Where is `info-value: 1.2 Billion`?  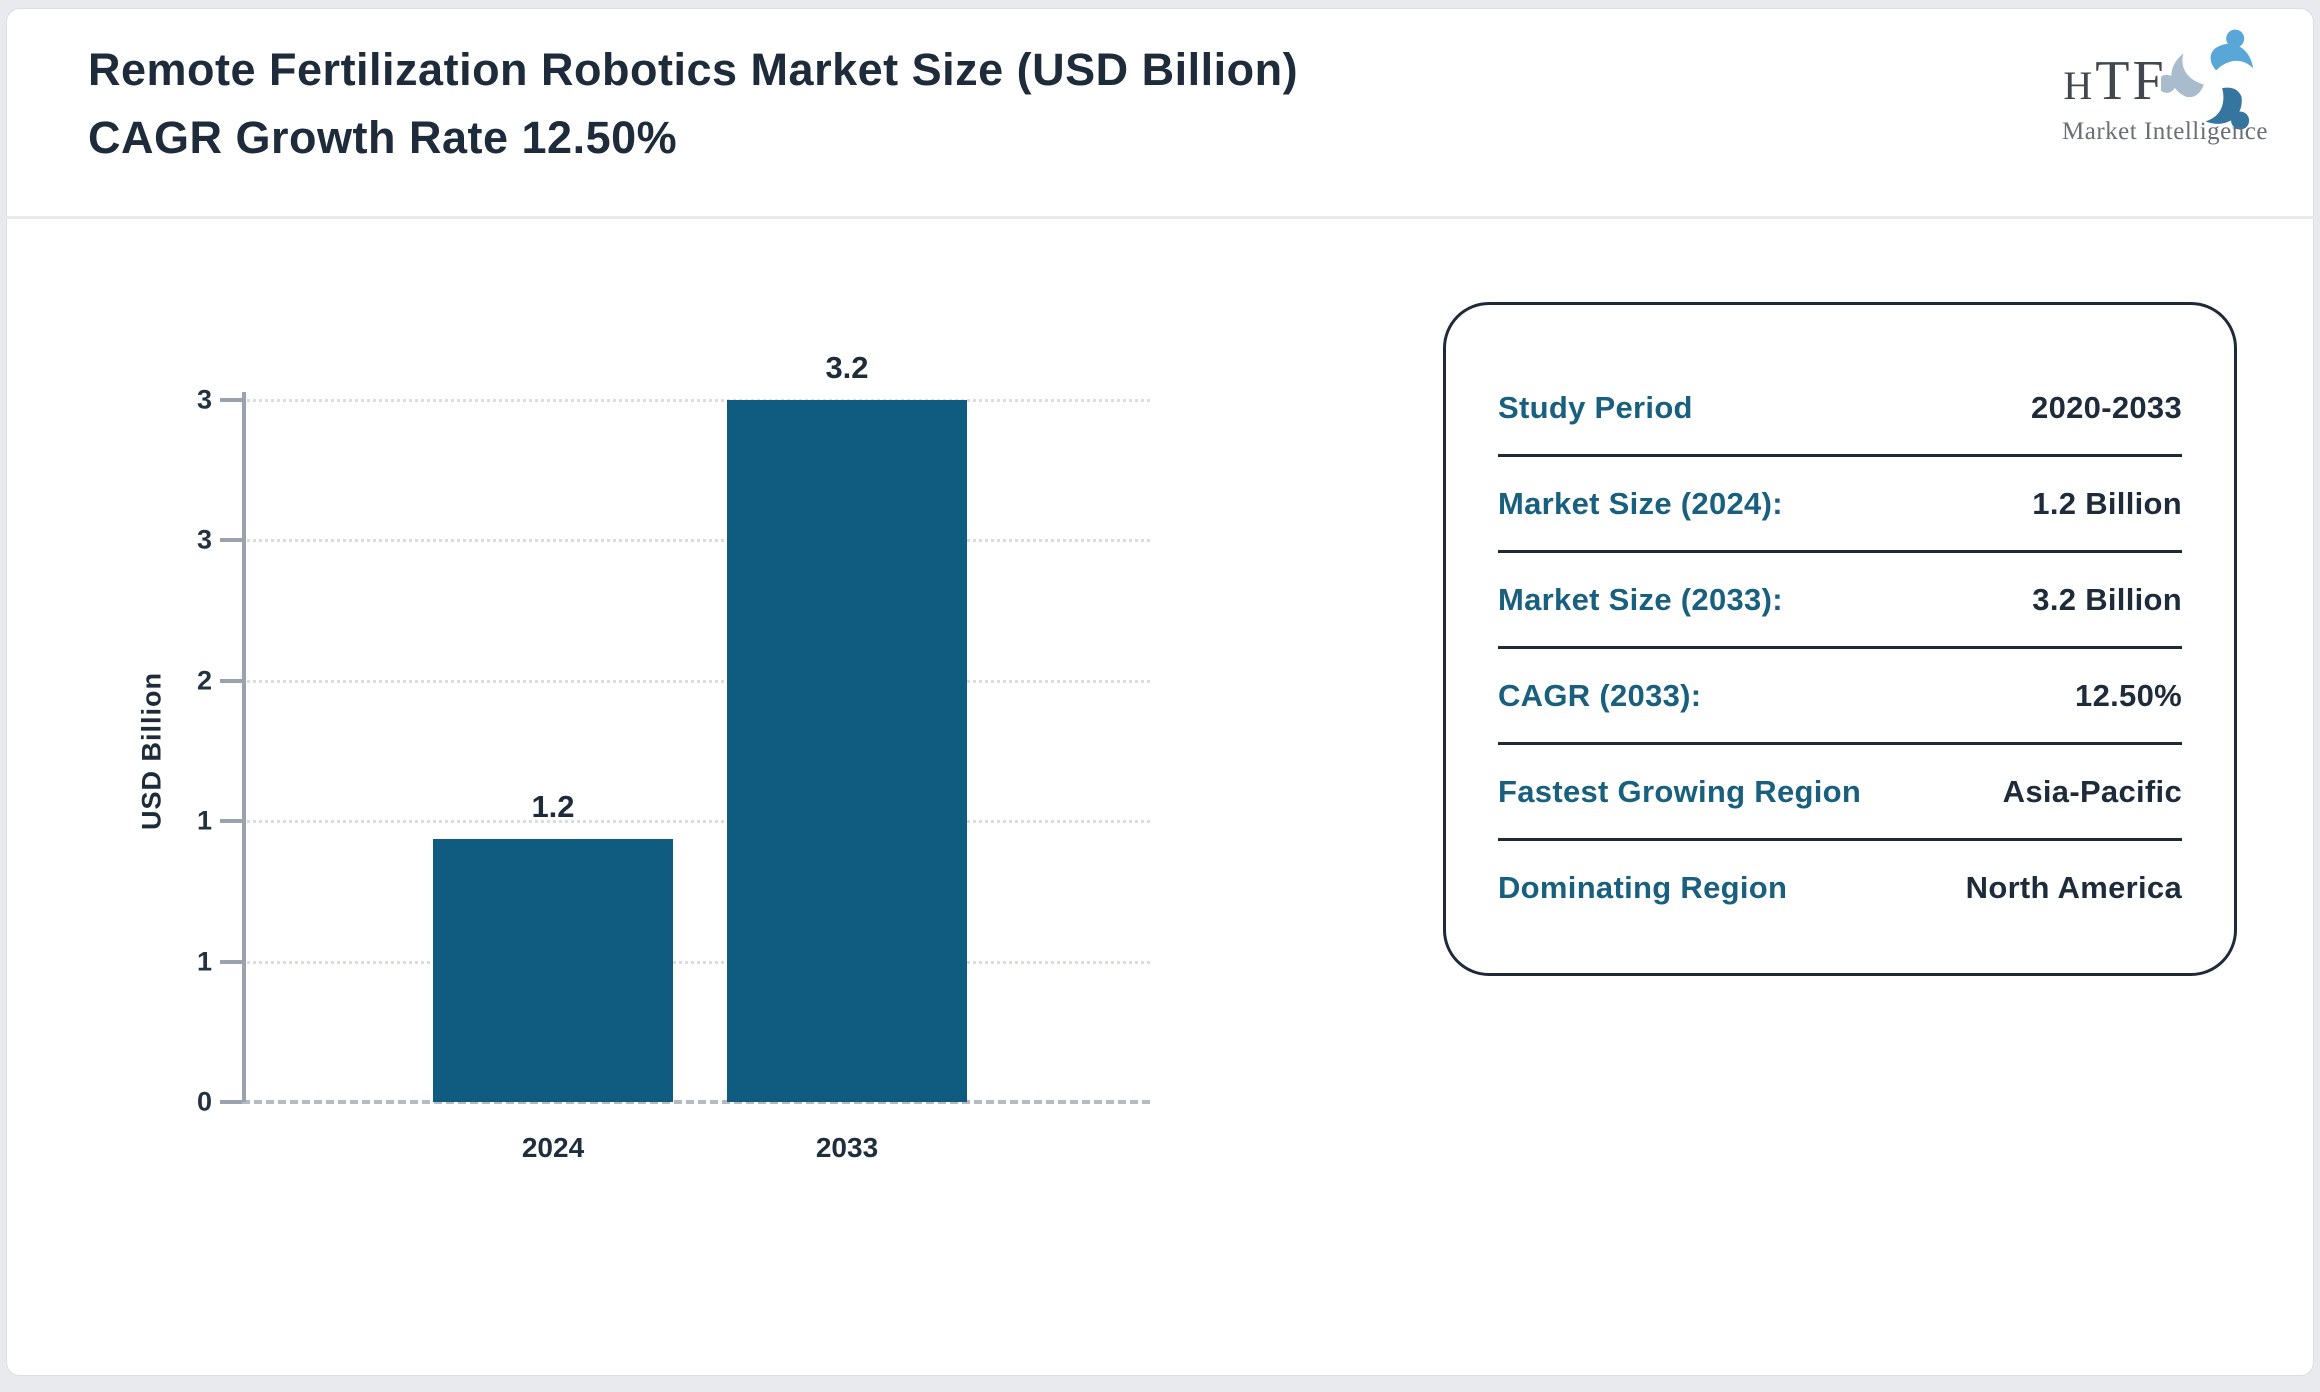
info-value: 1.2 Billion is located at coordinates (2107, 503).